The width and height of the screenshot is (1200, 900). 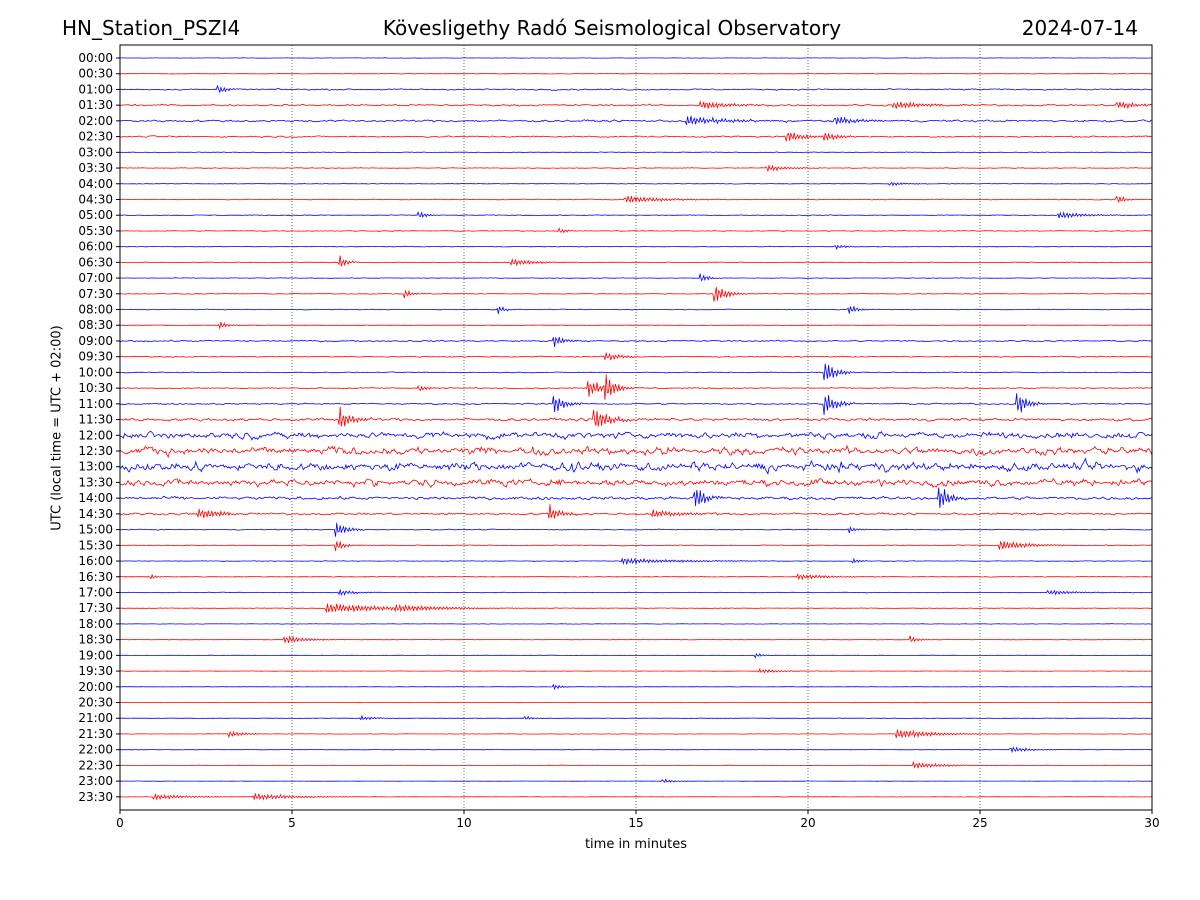 I want to click on y-tick-label: 04:00, so click(x=95, y=184).